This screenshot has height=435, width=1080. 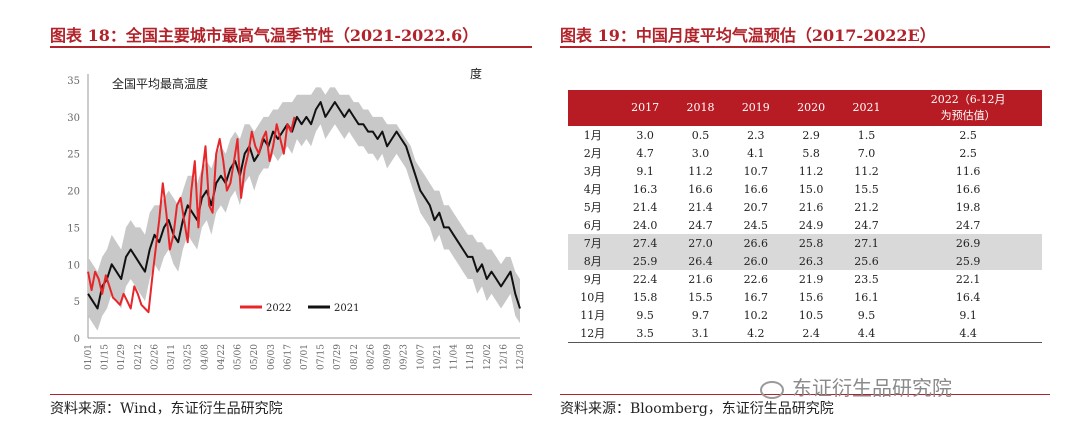 What do you see at coordinates (388, 357) in the screenshot?
I see `x-tick-label: 09/09` at bounding box center [388, 357].